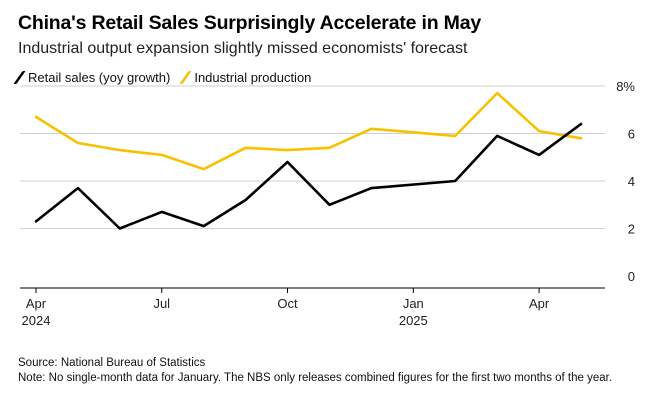 The height and width of the screenshot is (412, 662). I want to click on x-axis, so click(312, 290).